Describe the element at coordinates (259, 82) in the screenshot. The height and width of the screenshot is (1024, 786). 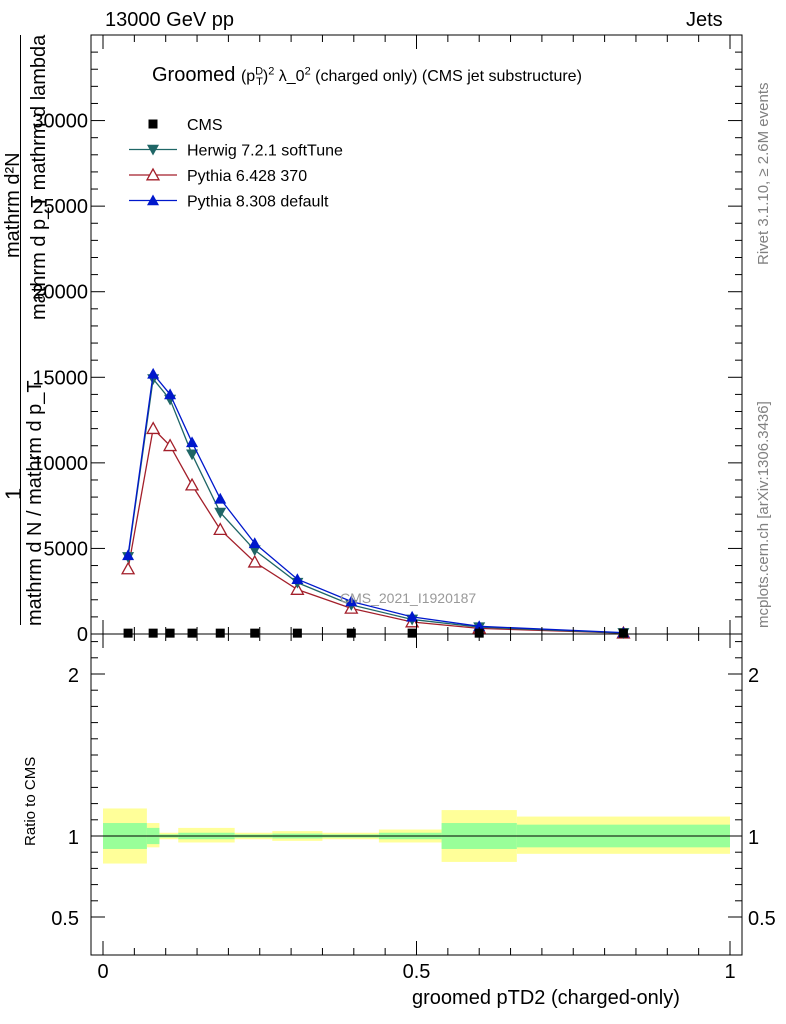
I see `title-sub-t: T` at that location.